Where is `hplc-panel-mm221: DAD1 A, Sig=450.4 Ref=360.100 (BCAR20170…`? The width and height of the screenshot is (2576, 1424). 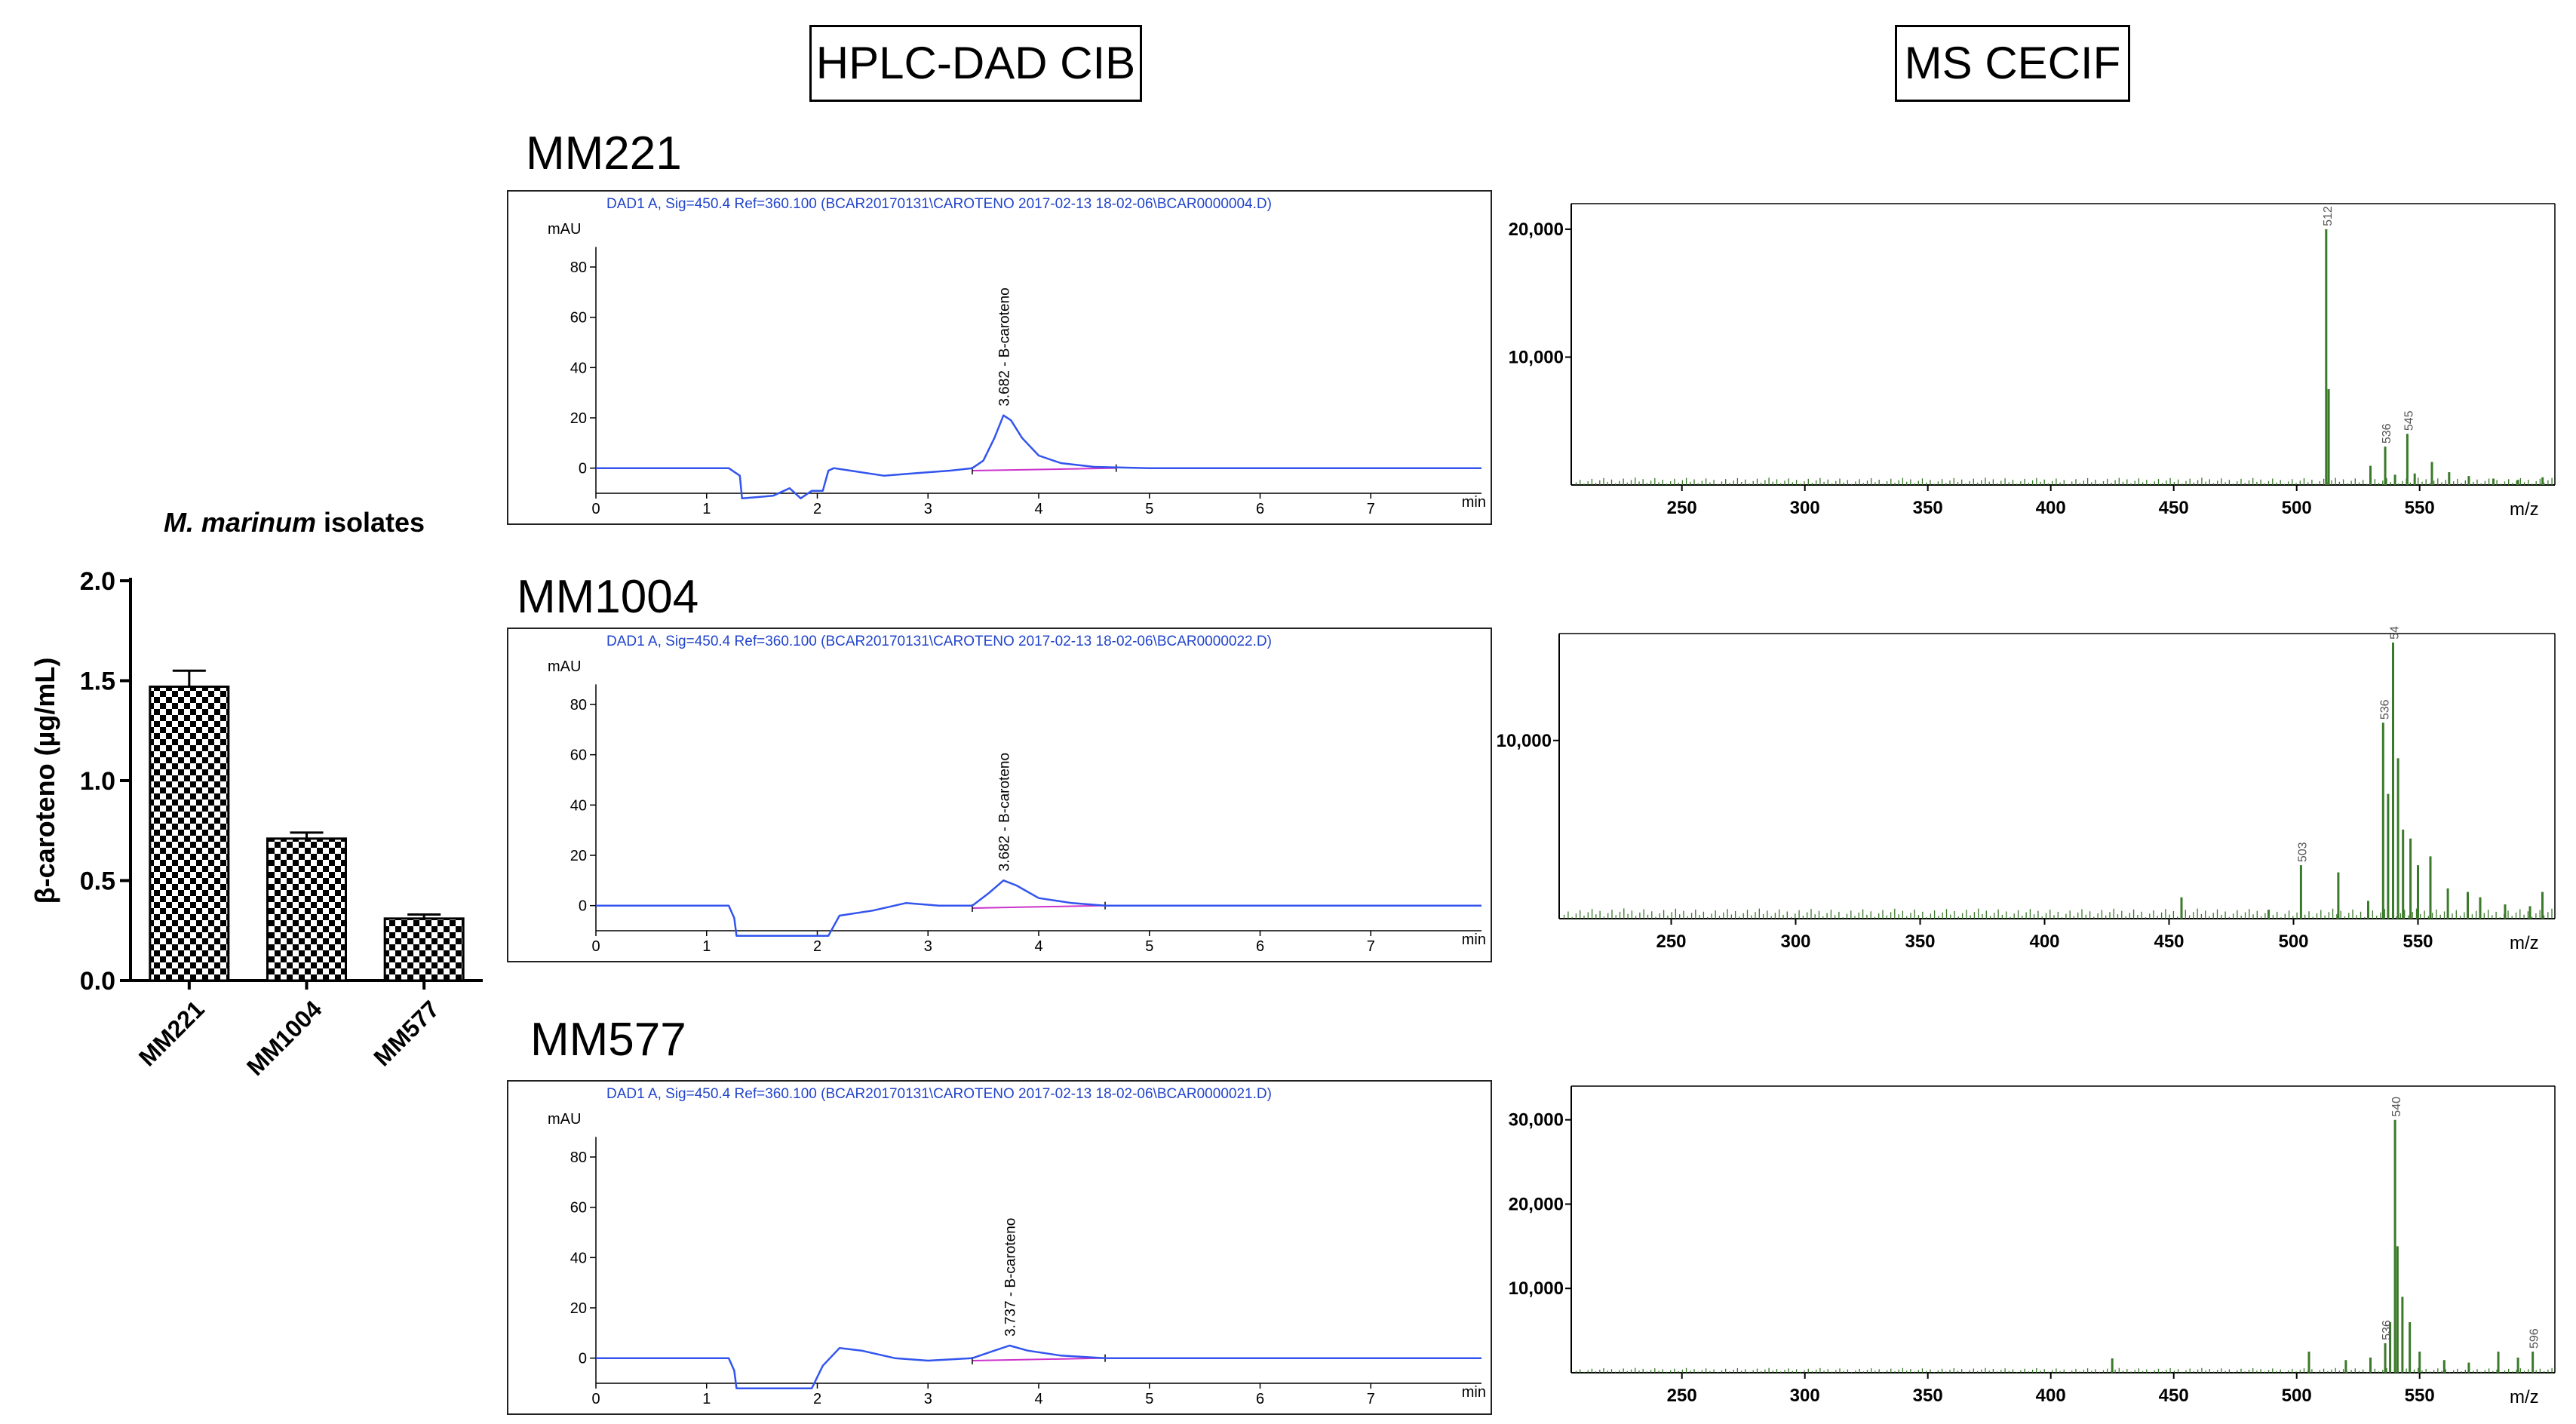 hplc-panel-mm221: DAD1 A, Sig=450.4 Ref=360.100 (BCAR20170… is located at coordinates (999, 357).